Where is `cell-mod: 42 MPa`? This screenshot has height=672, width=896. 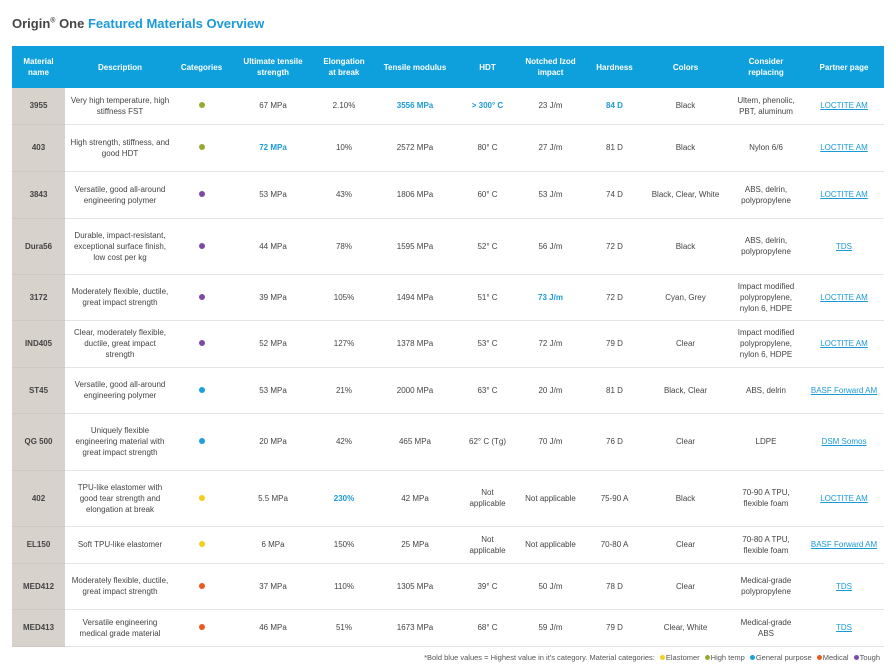 cell-mod: 42 MPa is located at coordinates (415, 498).